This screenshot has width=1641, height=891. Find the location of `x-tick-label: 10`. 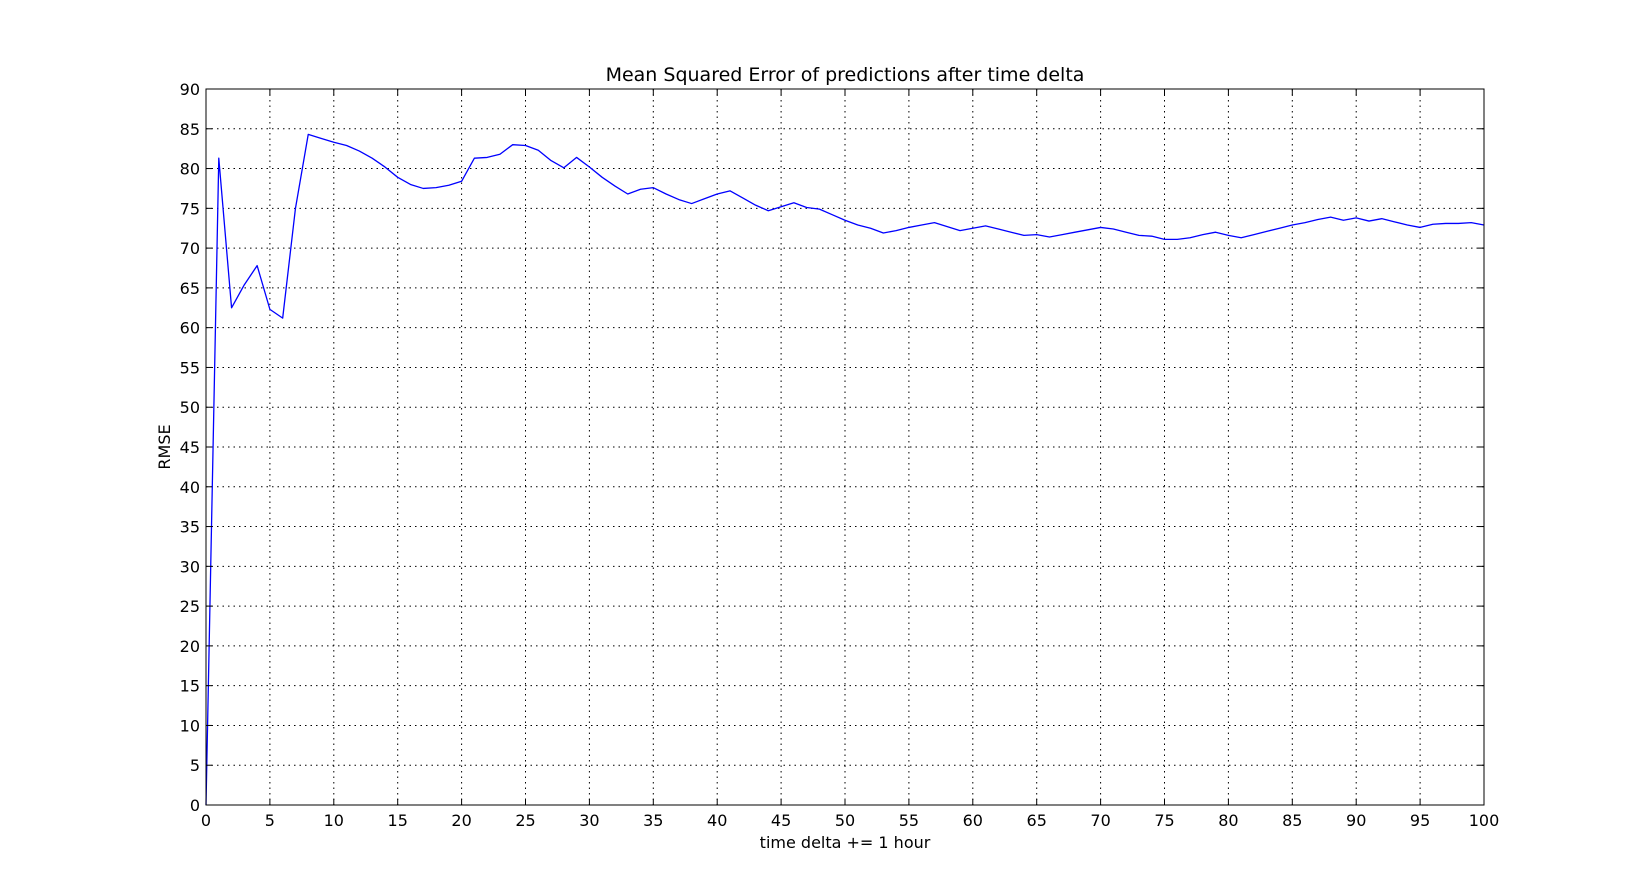

x-tick-label: 10 is located at coordinates (334, 820).